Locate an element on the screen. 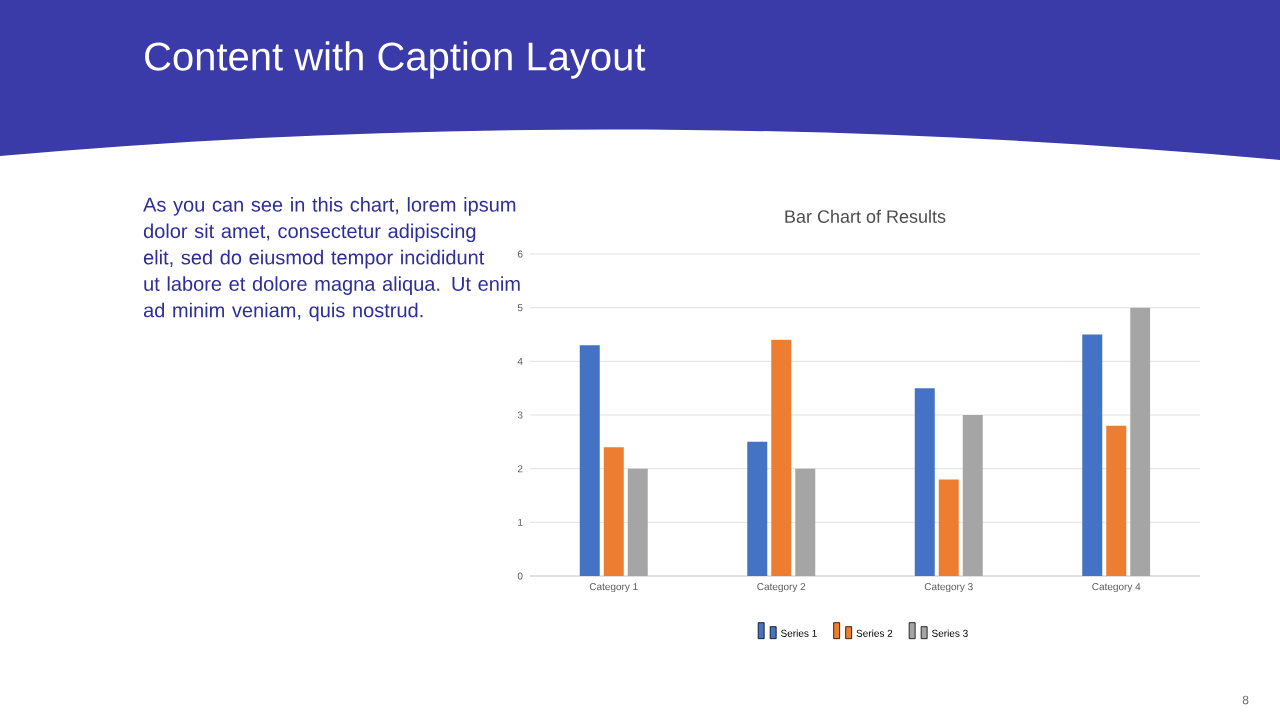 Image resolution: width=1280 pixels, height=720 pixels. chart-title: Bar Chart of Results is located at coordinates (865, 216).